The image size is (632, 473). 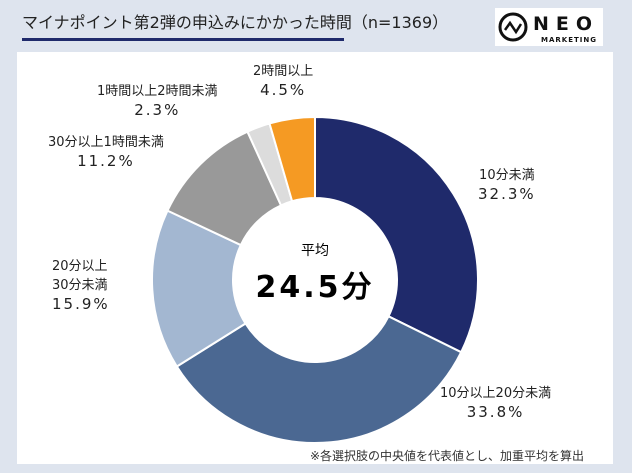 What do you see at coordinates (157, 101) in the screenshot?
I see `label-1h-2h: 1時間以上2時間未満 2.3%` at bounding box center [157, 101].